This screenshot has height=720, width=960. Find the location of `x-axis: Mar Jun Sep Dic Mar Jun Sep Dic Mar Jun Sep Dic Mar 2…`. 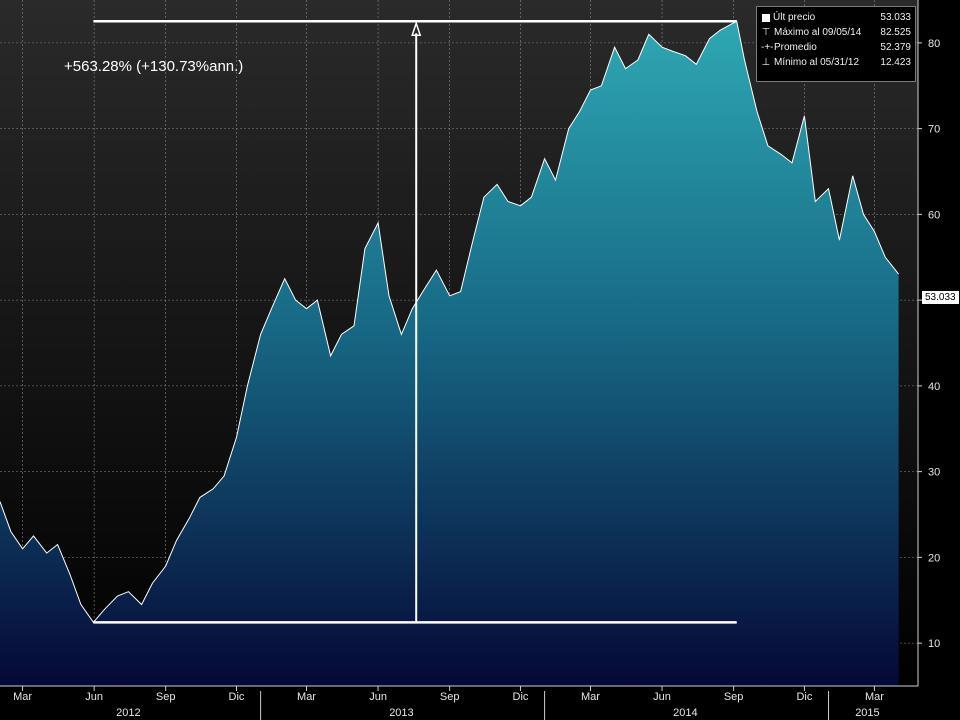

x-axis: Mar Jun Sep Dic Mar Jun Sep Dic Mar Jun Sep Dic Mar 2… is located at coordinates (459, 702).